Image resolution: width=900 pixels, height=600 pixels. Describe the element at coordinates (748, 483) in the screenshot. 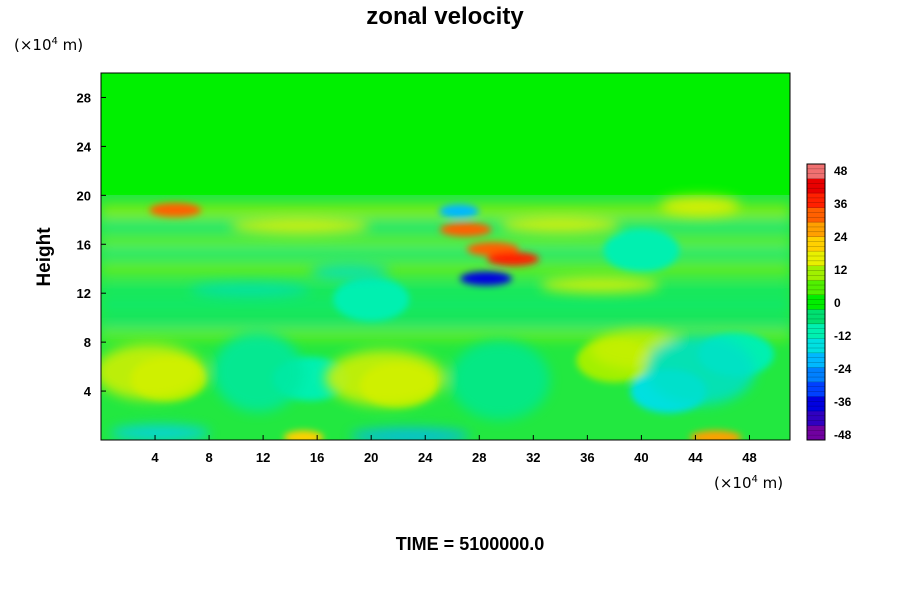

I see `x-axis-unit: (×104 m)` at that location.